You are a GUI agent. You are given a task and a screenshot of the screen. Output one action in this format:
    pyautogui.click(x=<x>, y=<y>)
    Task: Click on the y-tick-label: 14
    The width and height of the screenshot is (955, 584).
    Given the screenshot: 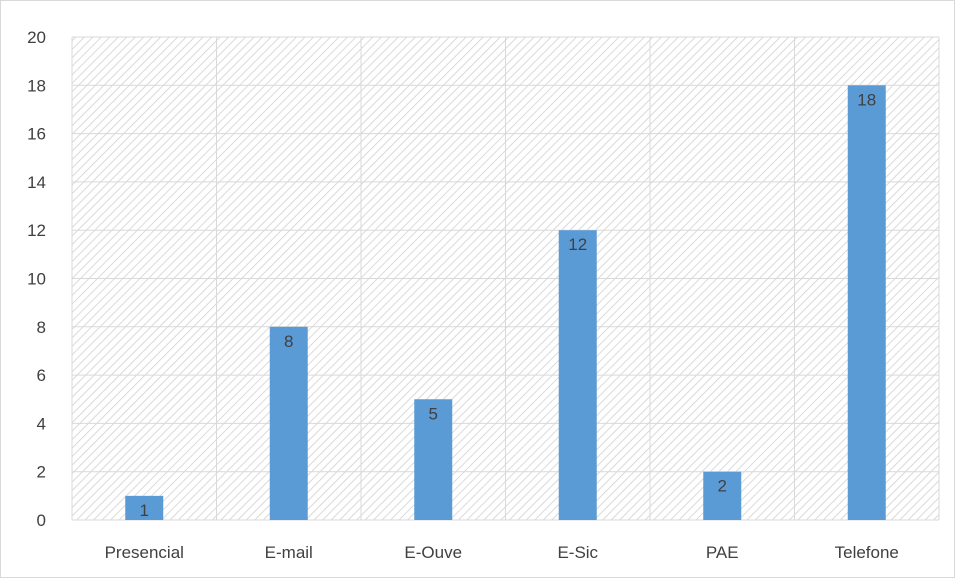 What is the action you would take?
    pyautogui.click(x=36, y=182)
    